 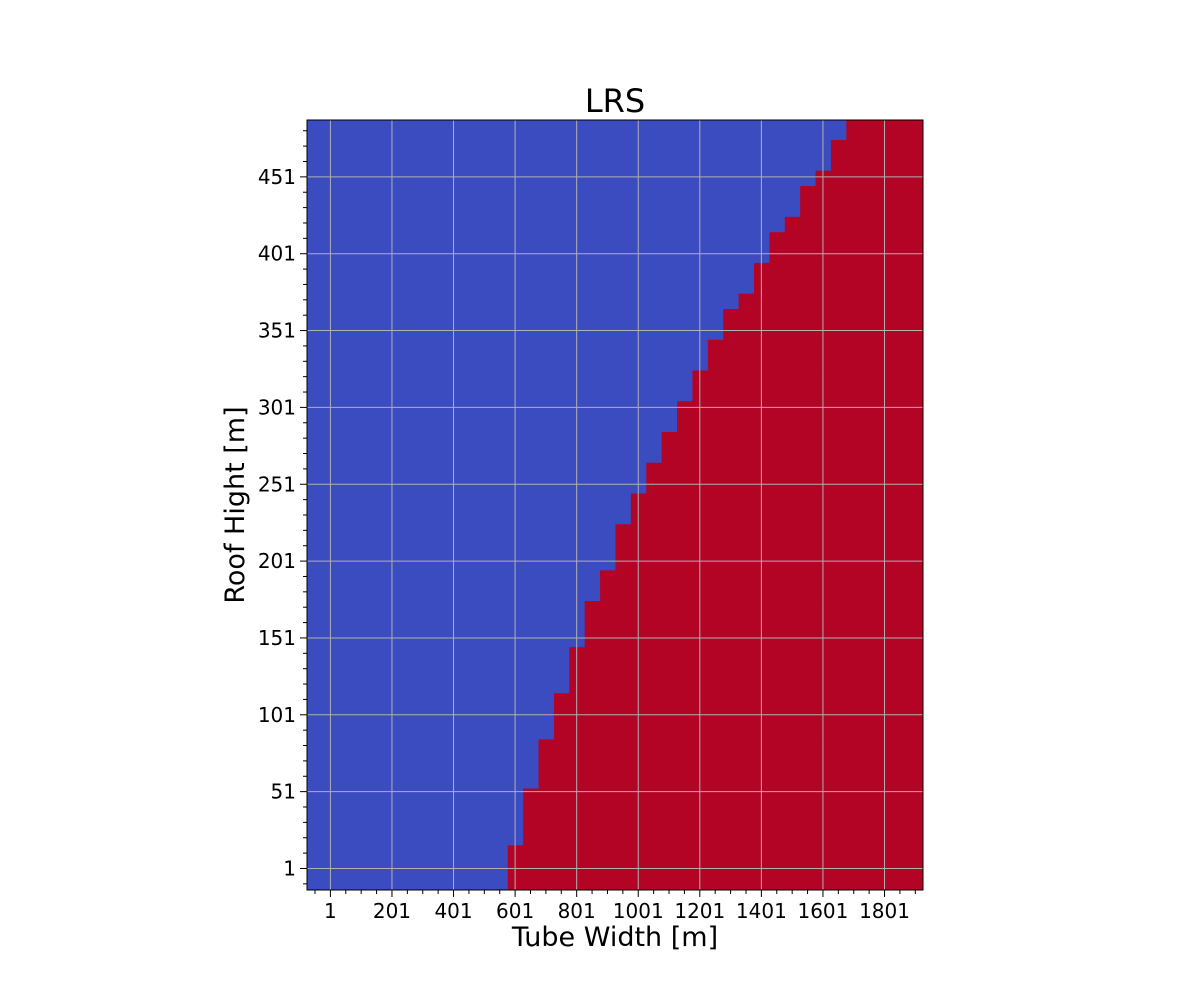 I want to click on x-tick-label: 1401, so click(x=761, y=911).